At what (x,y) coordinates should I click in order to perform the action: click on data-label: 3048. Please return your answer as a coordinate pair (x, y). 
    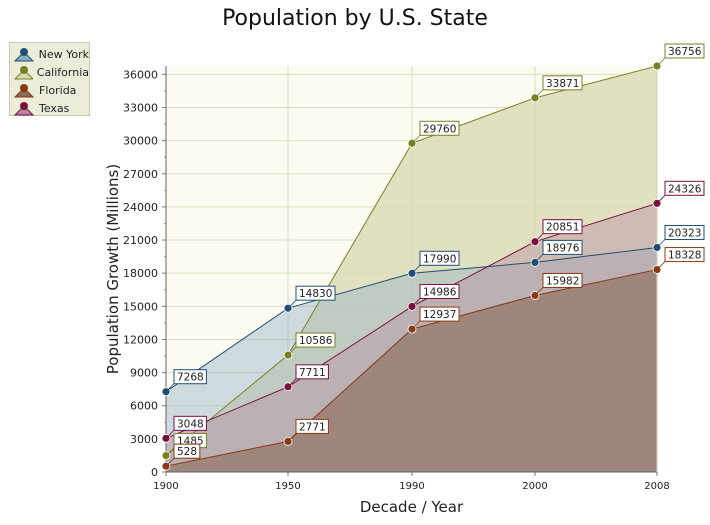
    Looking at the image, I should click on (190, 424).